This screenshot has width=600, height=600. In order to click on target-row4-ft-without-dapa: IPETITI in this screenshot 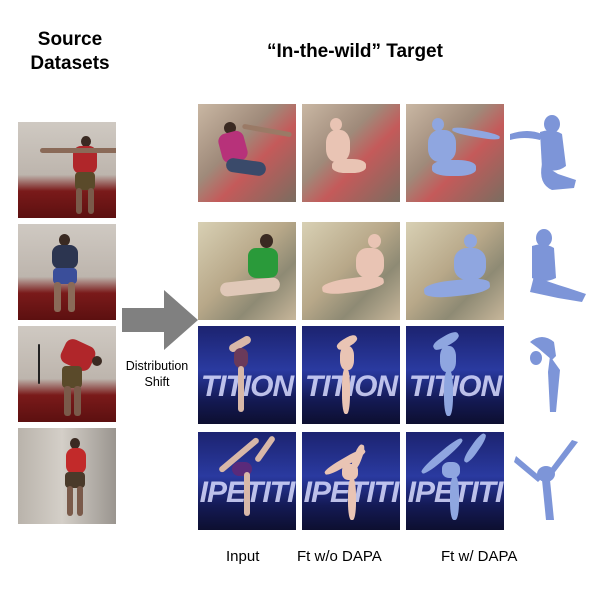, I will do `click(351, 481)`.